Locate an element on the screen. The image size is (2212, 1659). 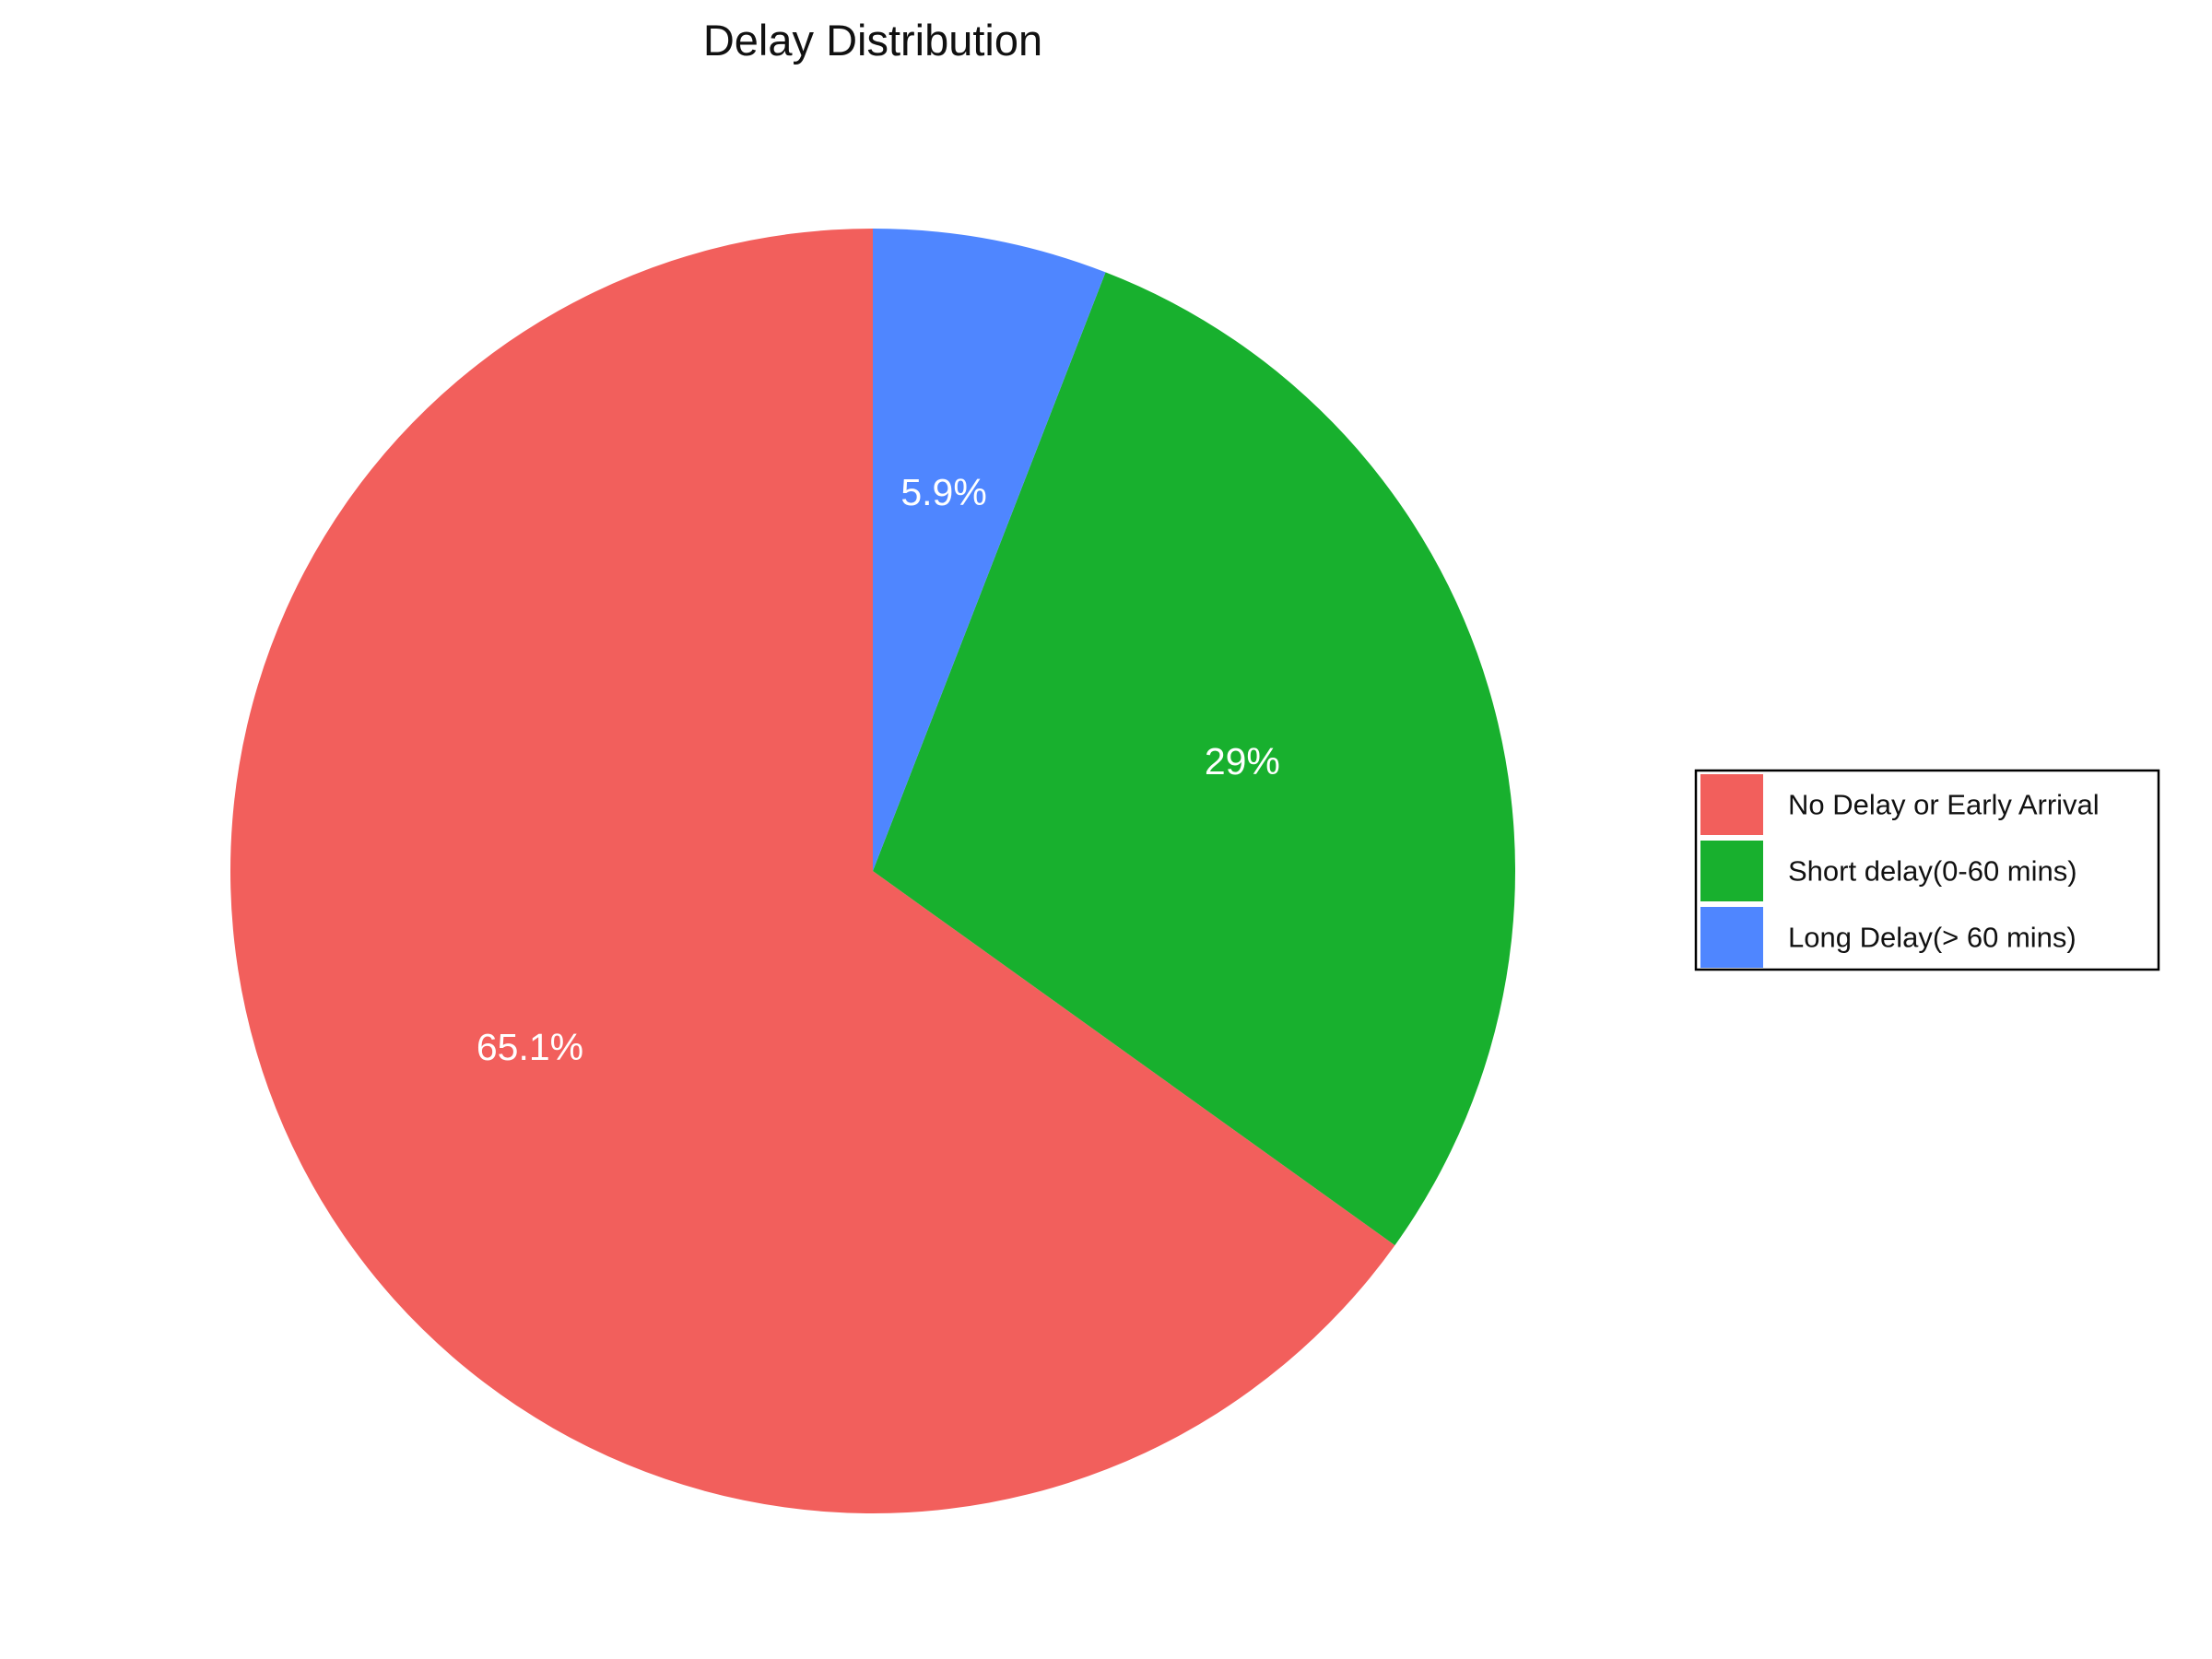
legend-label-no-delay: No Delay or Early Arrival is located at coordinates (1944, 805).